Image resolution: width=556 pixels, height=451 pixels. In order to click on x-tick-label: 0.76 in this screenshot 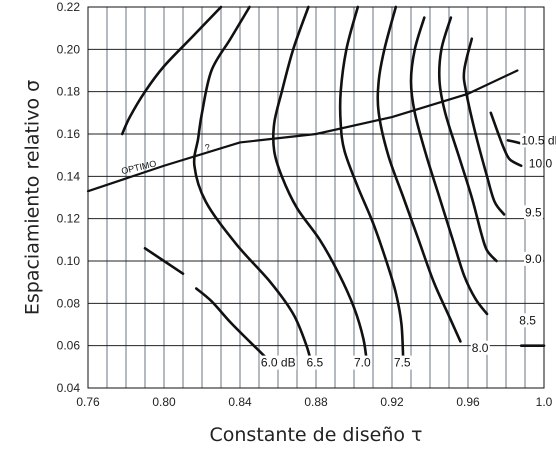, I will do `click(88, 402)`.